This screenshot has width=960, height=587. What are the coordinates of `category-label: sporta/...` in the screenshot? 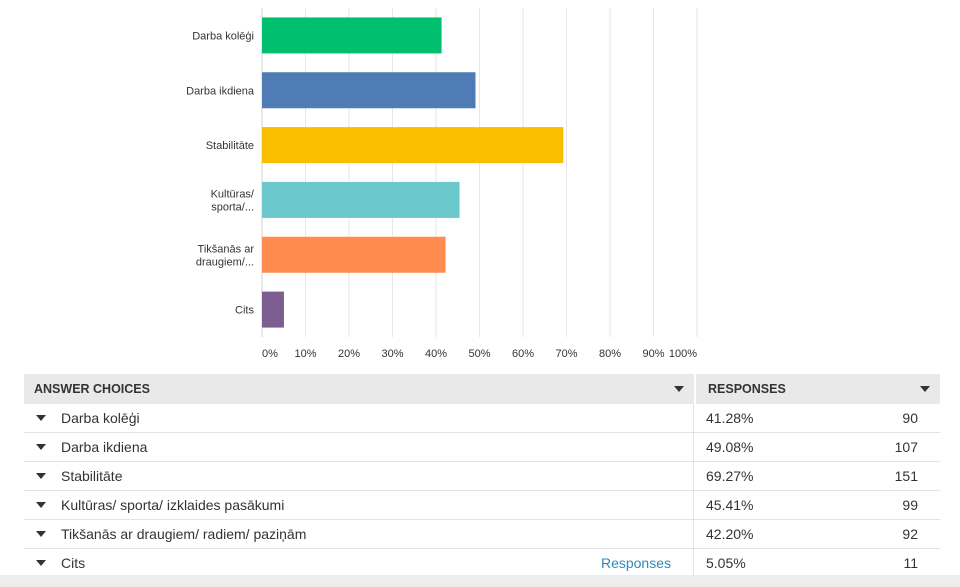 It's located at (232, 207).